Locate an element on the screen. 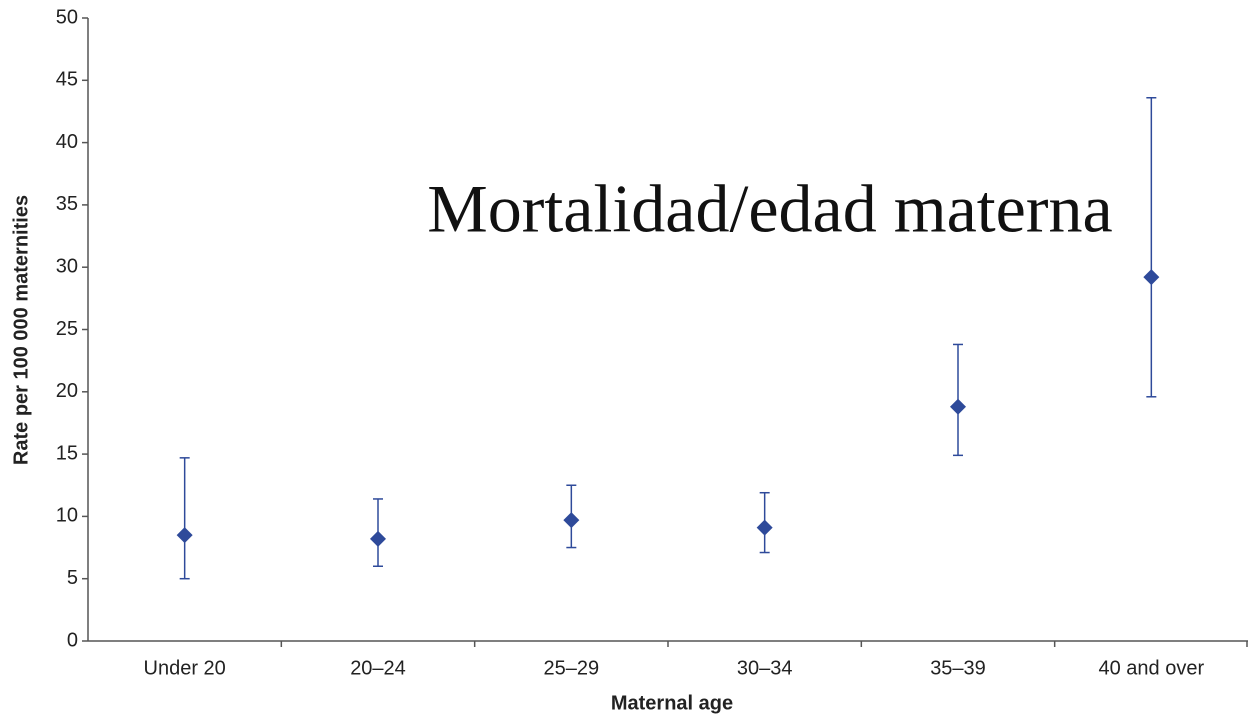  y-tick-label: 40 is located at coordinates (67, 142).